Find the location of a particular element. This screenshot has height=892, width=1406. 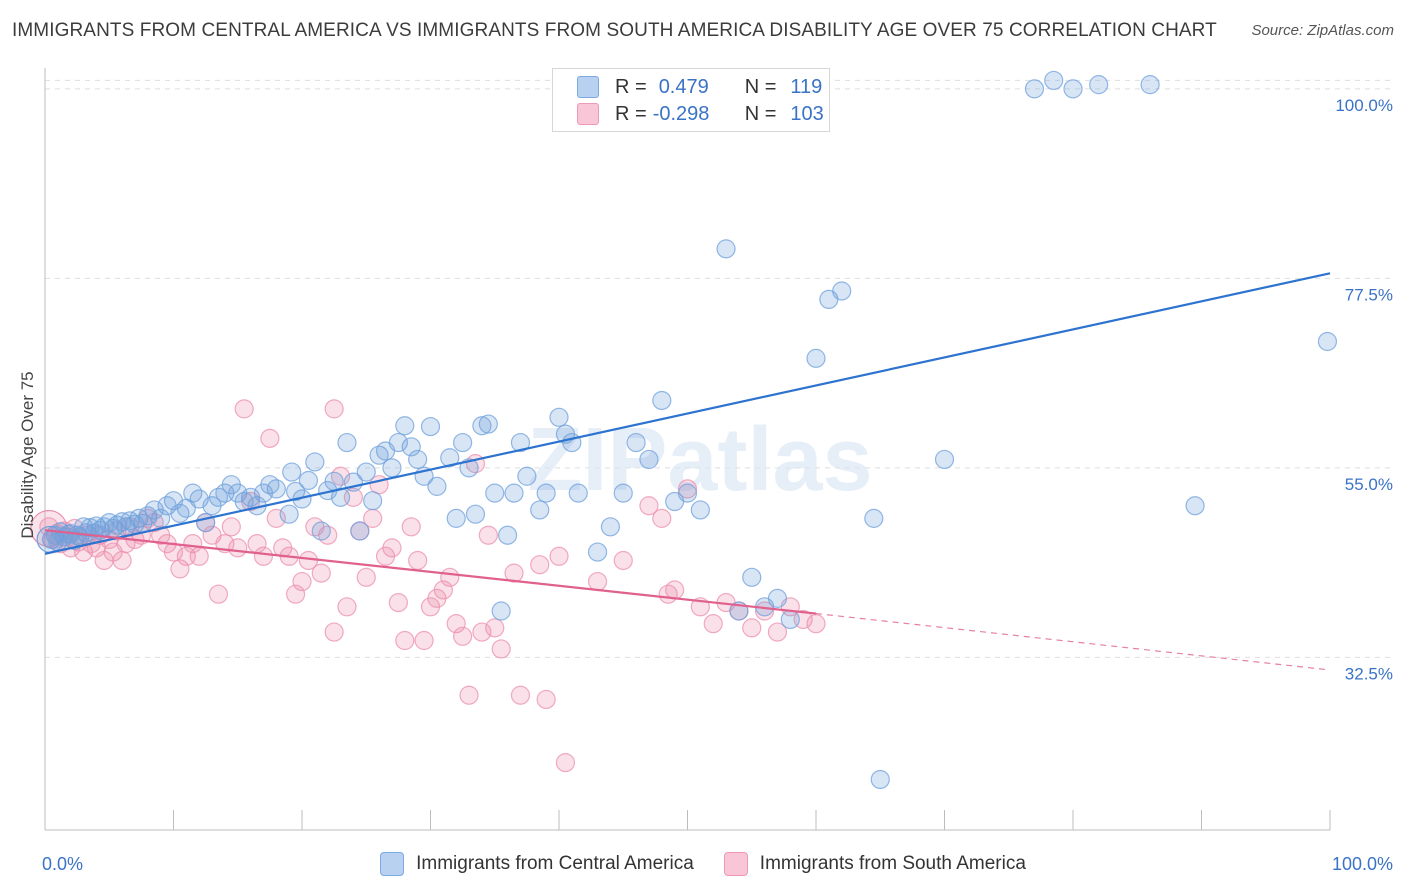

y-tick-label: 77.5% is located at coordinates (1369, 294).